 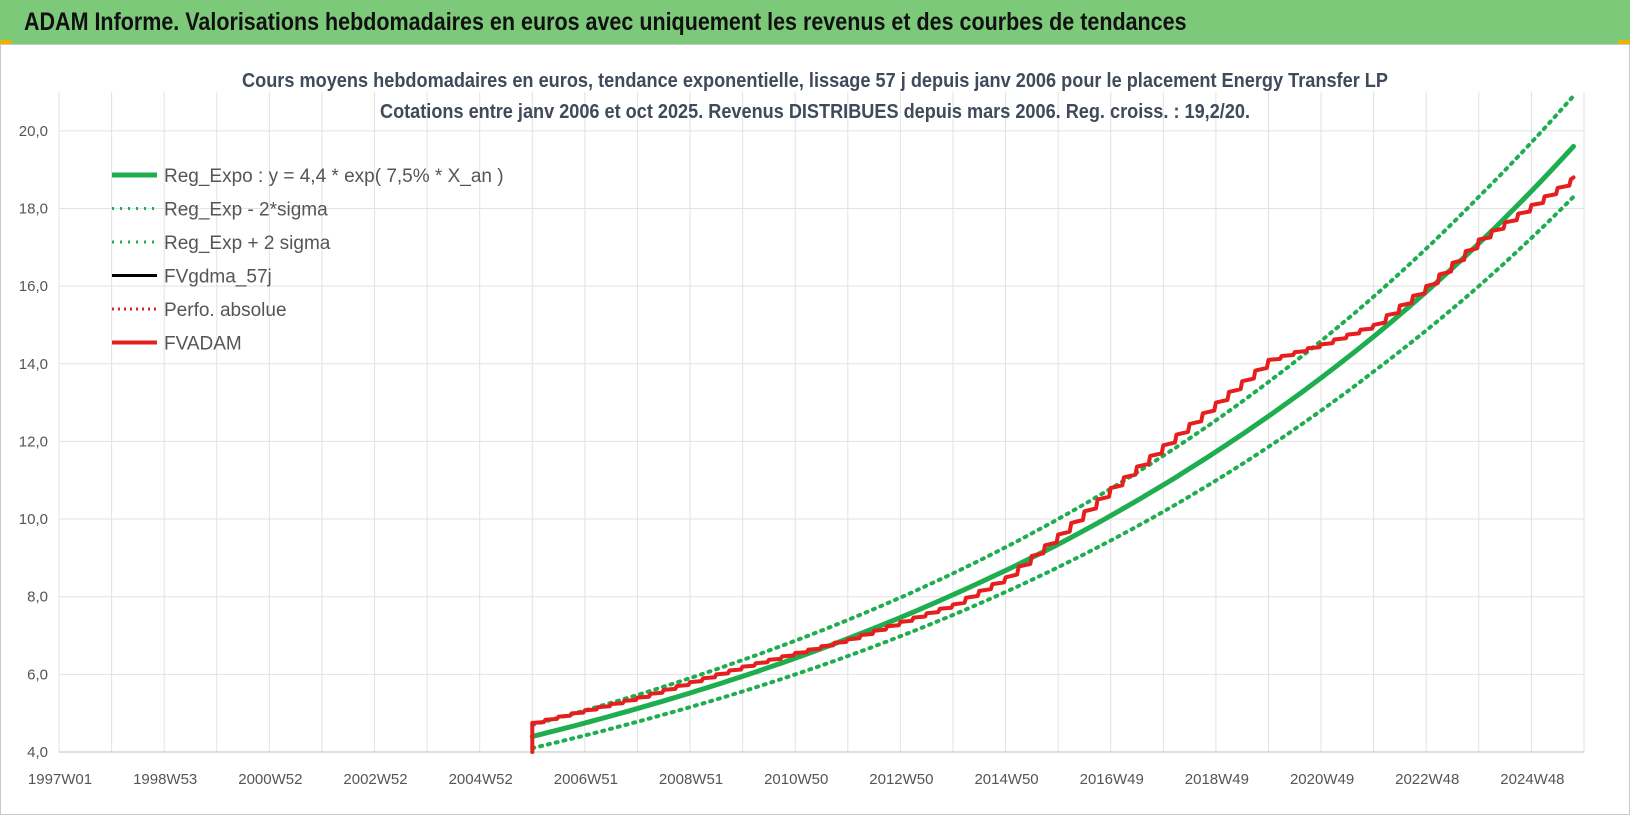 I want to click on y-tick-label: 18,0, so click(x=33, y=208).